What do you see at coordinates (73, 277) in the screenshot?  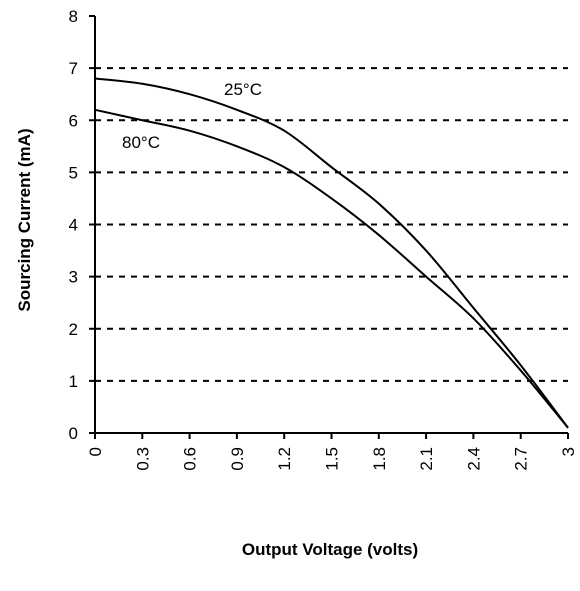 I see `y-tick-label: 3` at bounding box center [73, 277].